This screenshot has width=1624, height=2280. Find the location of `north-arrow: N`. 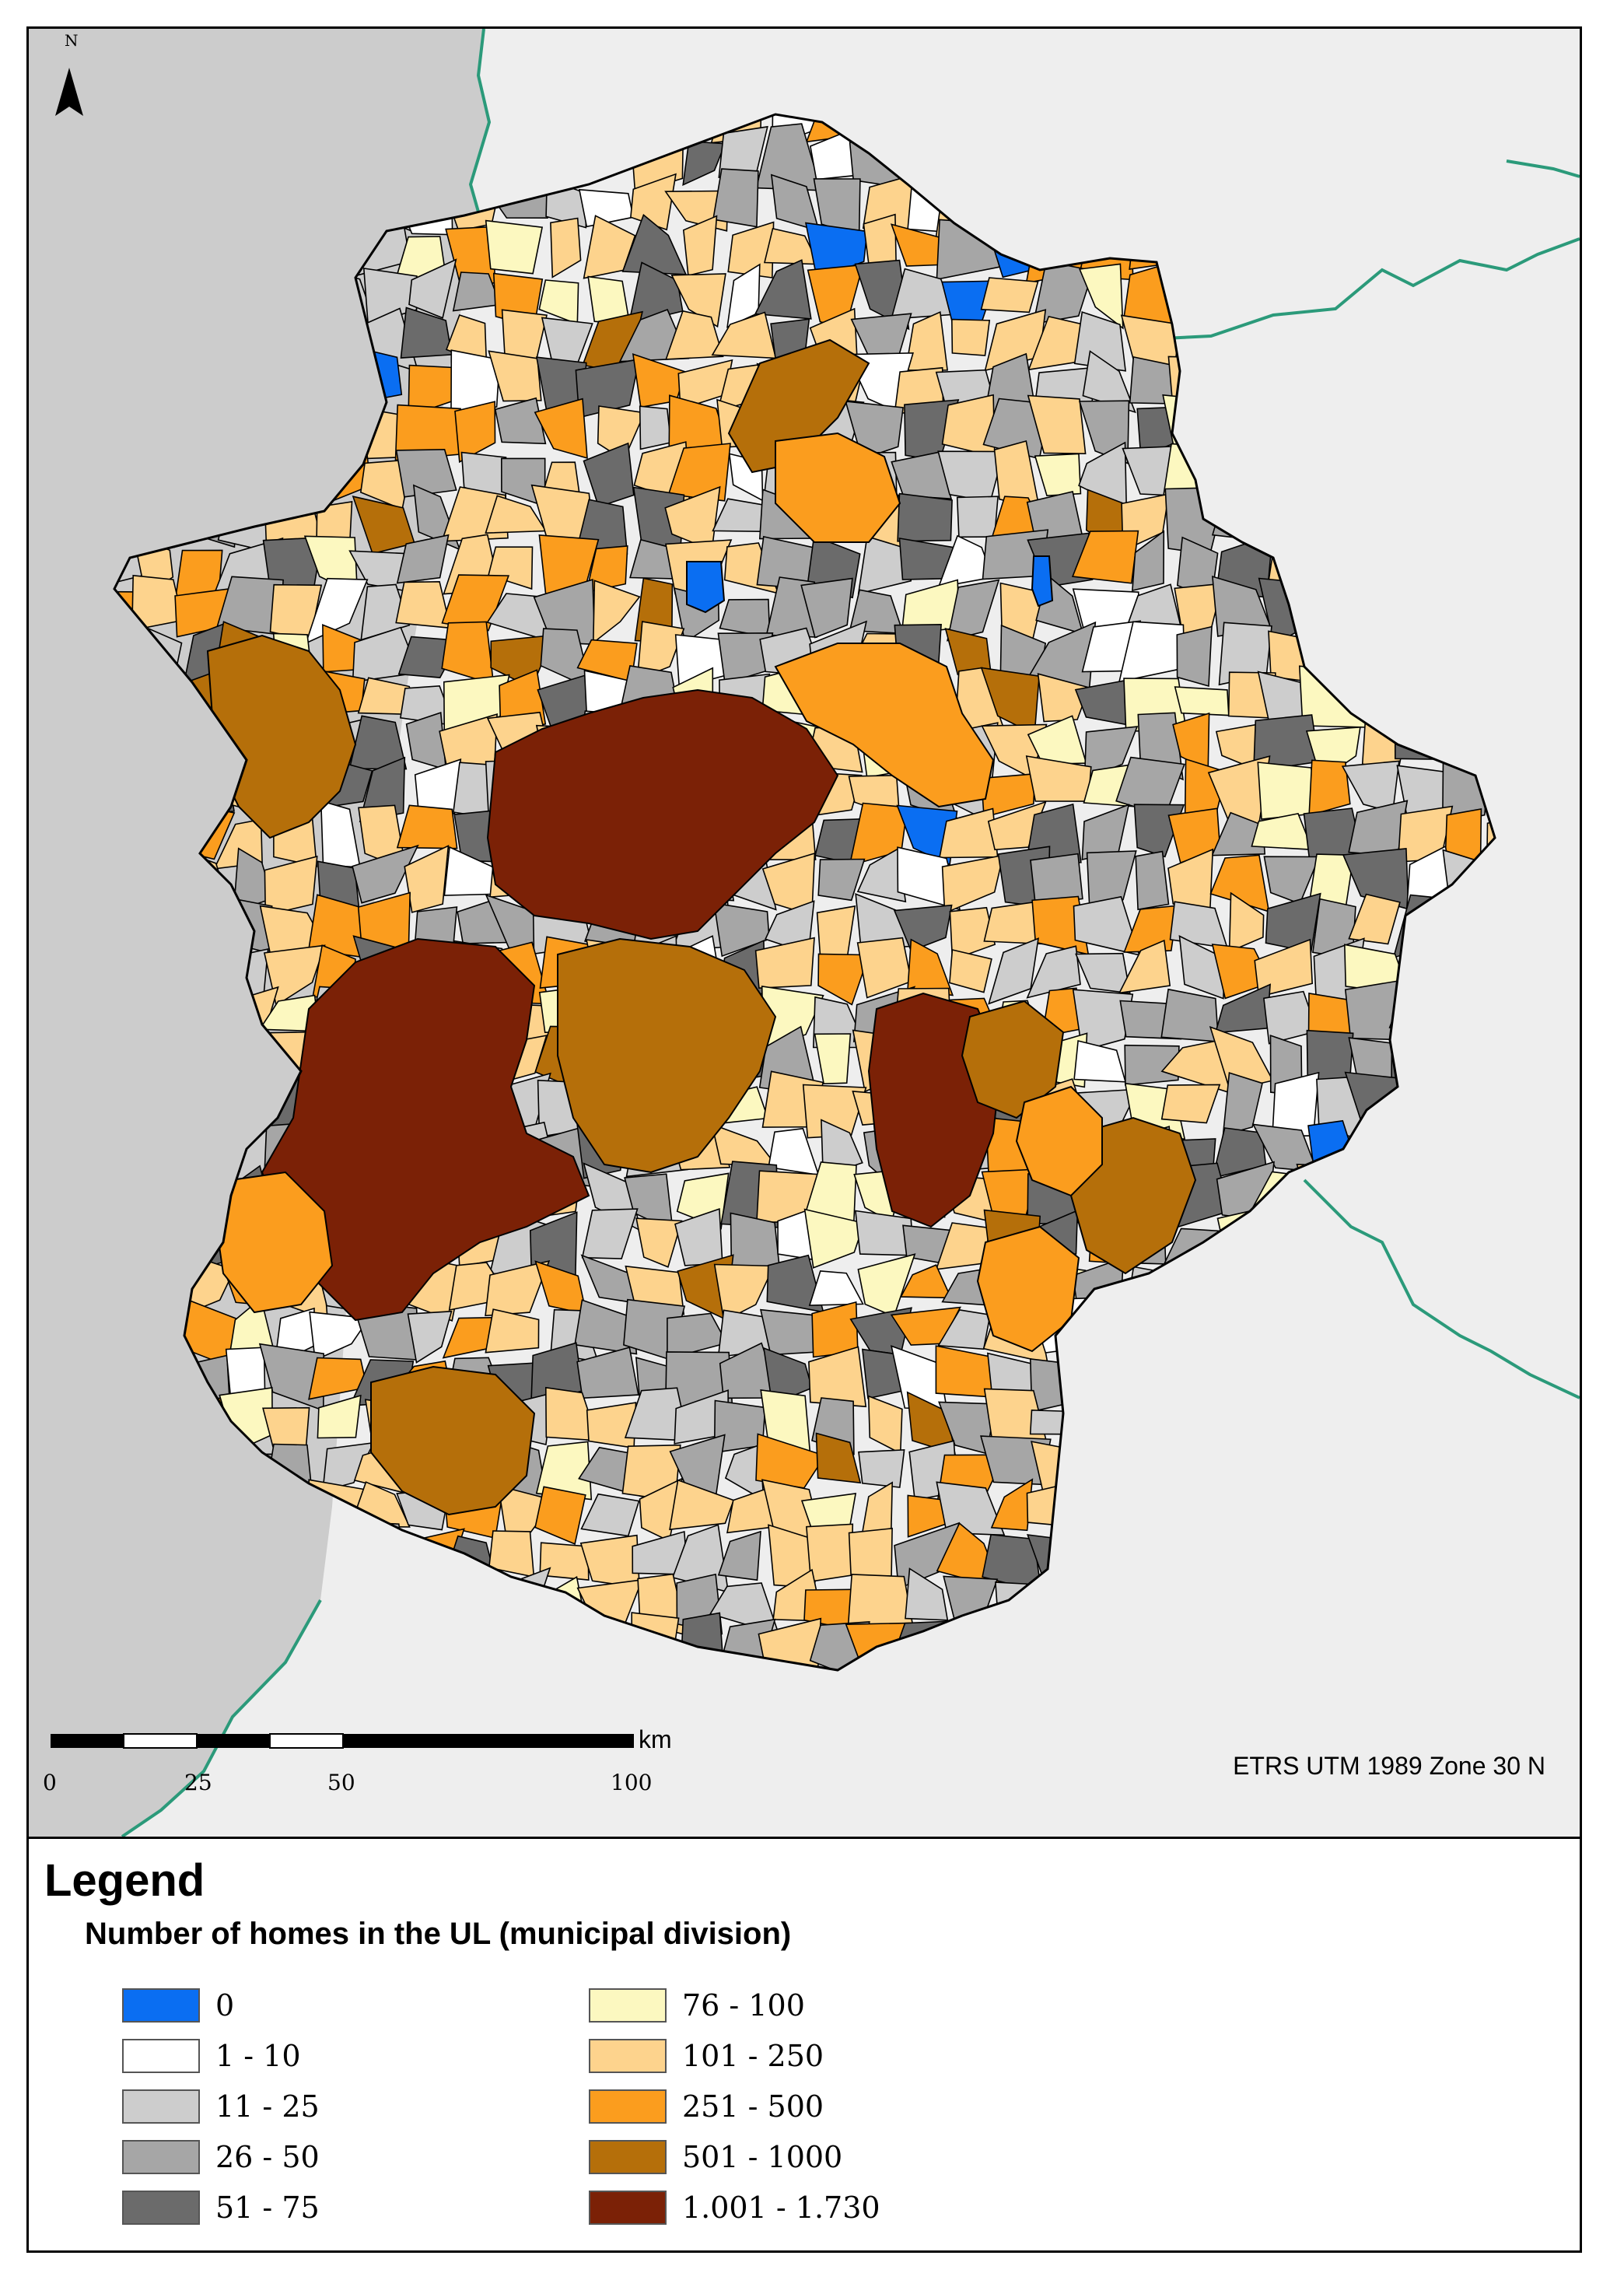

north-arrow: N is located at coordinates (69, 73).